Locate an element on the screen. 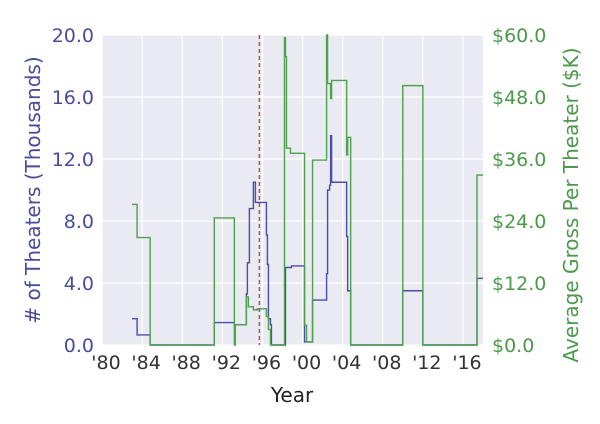 The width and height of the screenshot is (600, 424). x-tick-label: '80 is located at coordinates (105, 363).